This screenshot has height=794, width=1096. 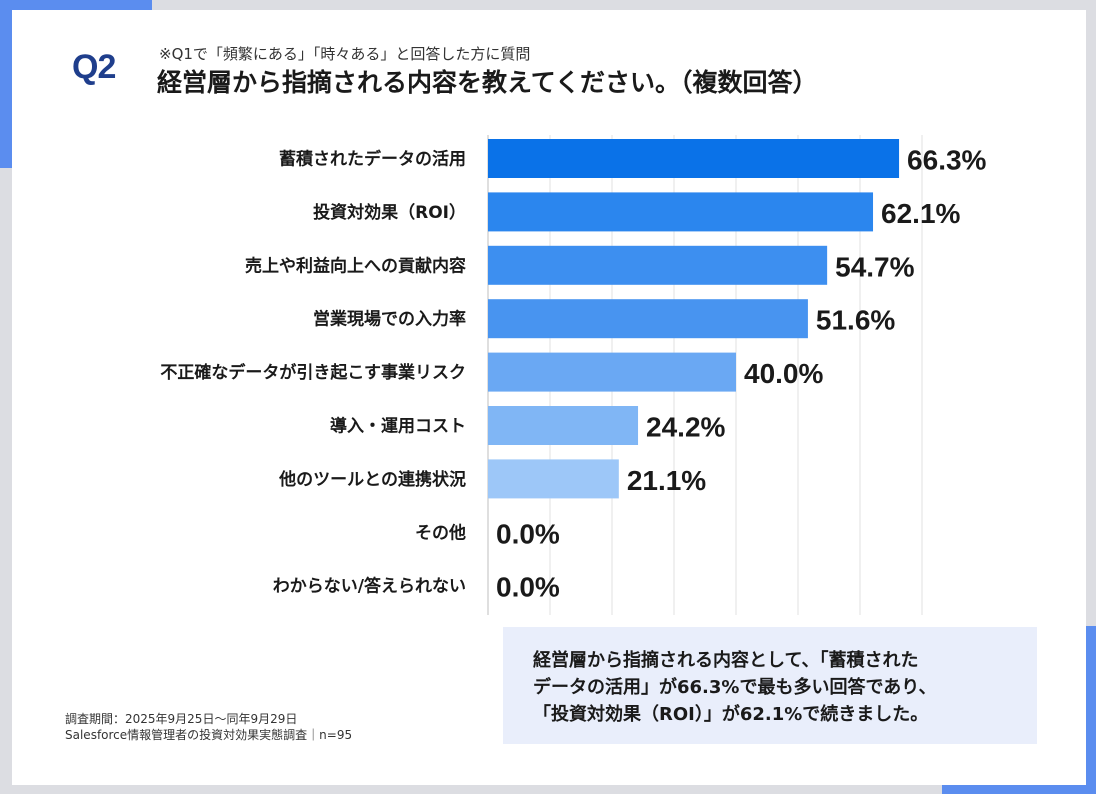 I want to click on category-label: わからない/答えられない, so click(x=369, y=586).